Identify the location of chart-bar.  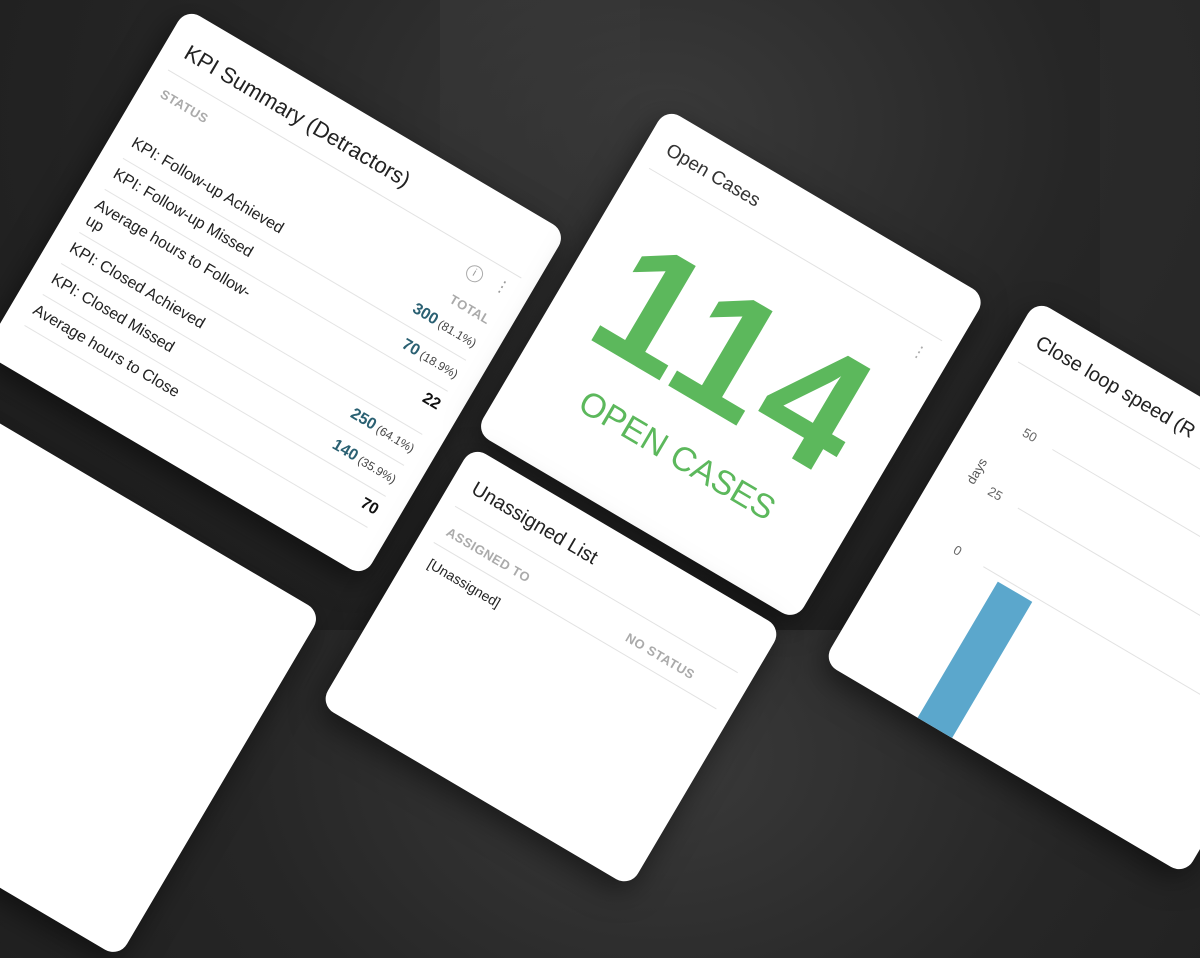
(974, 660).